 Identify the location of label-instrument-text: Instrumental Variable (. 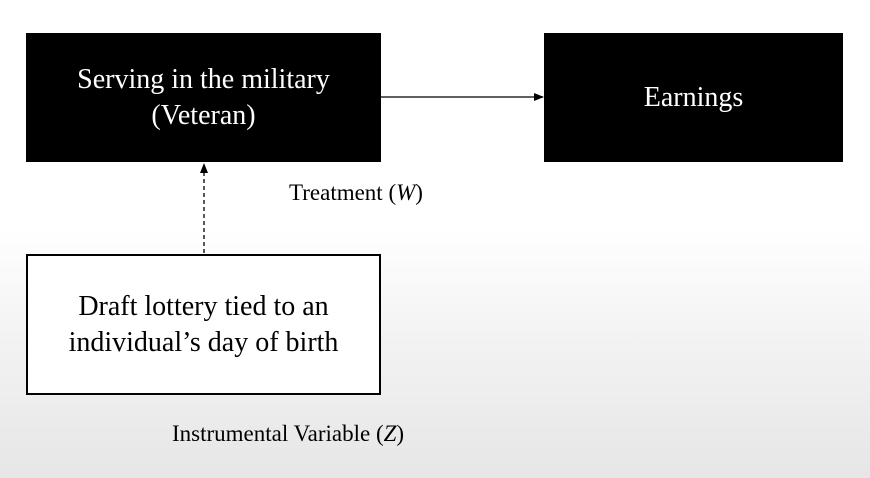
(278, 433).